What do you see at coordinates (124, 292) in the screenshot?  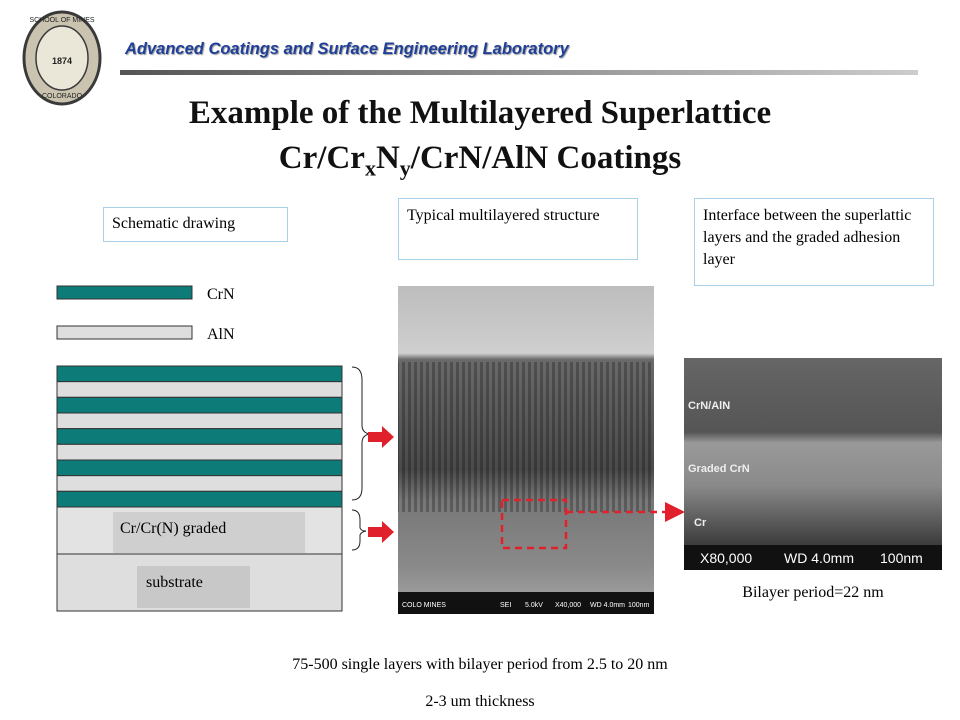 I see `legend-crn` at bounding box center [124, 292].